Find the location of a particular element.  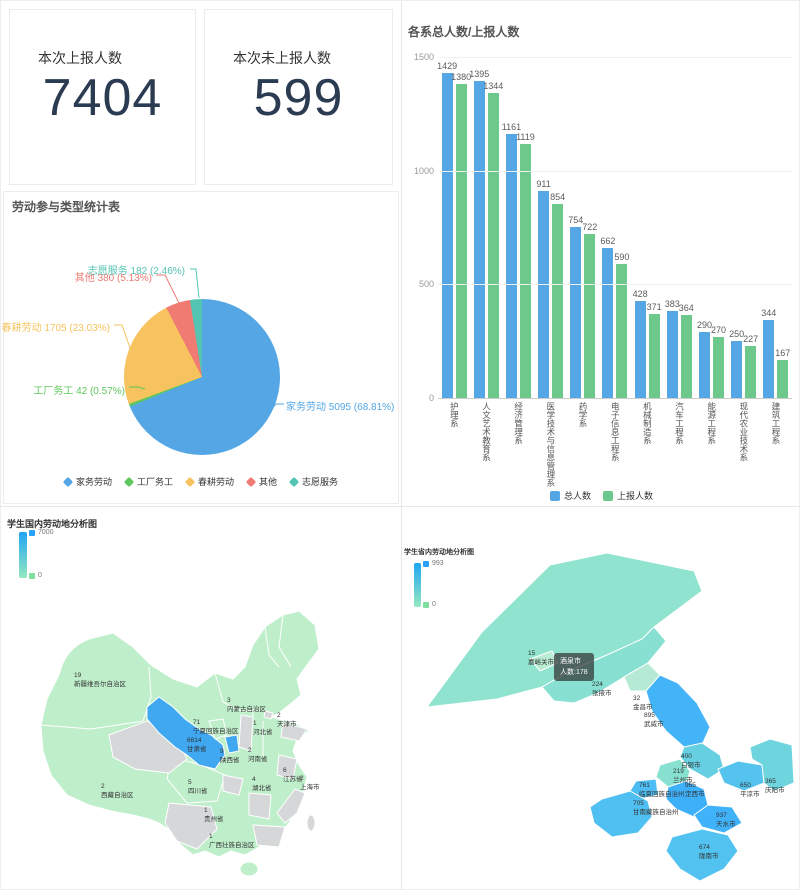

gansu-east-lobe is located at coordinates (232, 744).